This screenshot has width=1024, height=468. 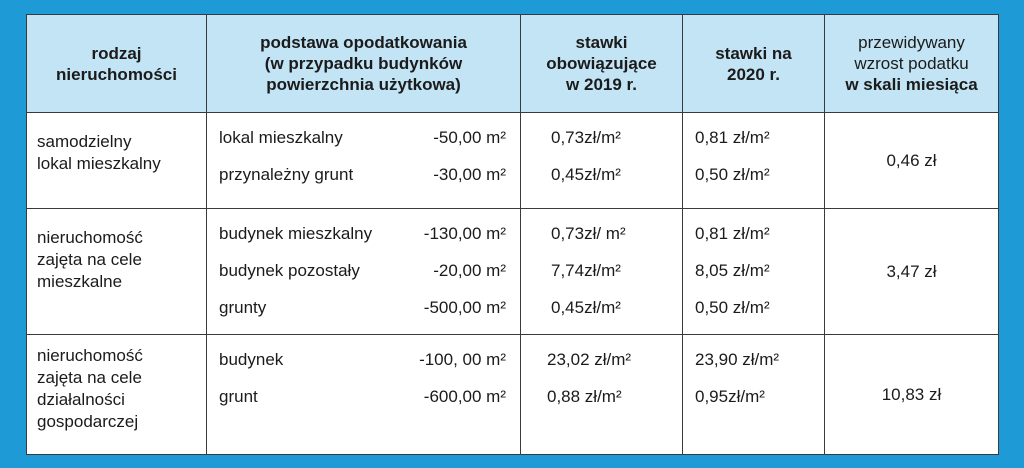 What do you see at coordinates (911, 271) in the screenshot?
I see `monthly-increase-cell: 3,47 zł` at bounding box center [911, 271].